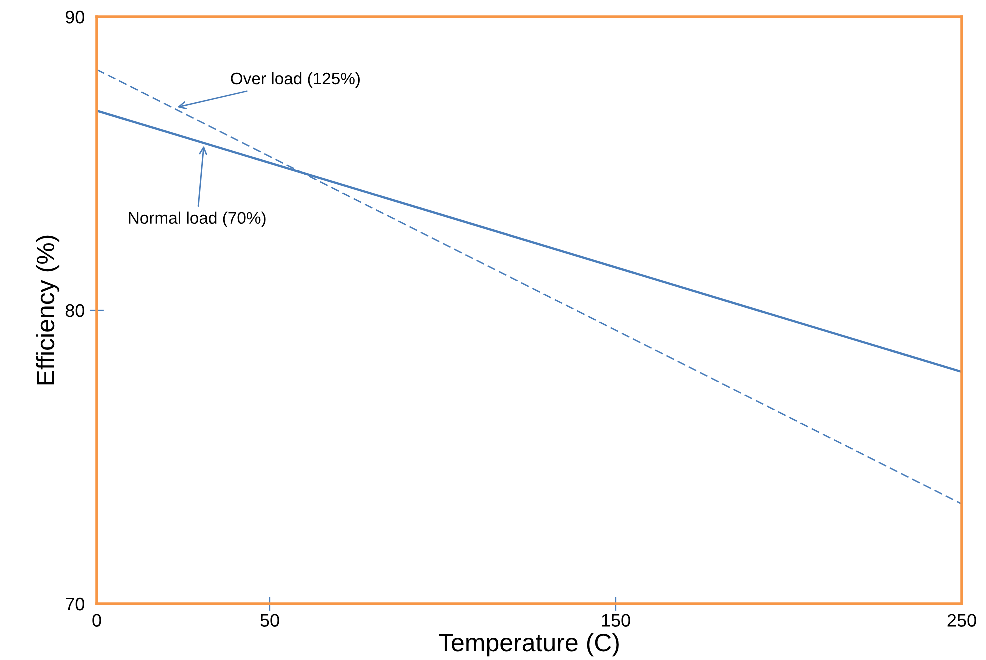 The image size is (986, 660). What do you see at coordinates (197, 220) in the screenshot?
I see `annotation: Normal load (70%)` at bounding box center [197, 220].